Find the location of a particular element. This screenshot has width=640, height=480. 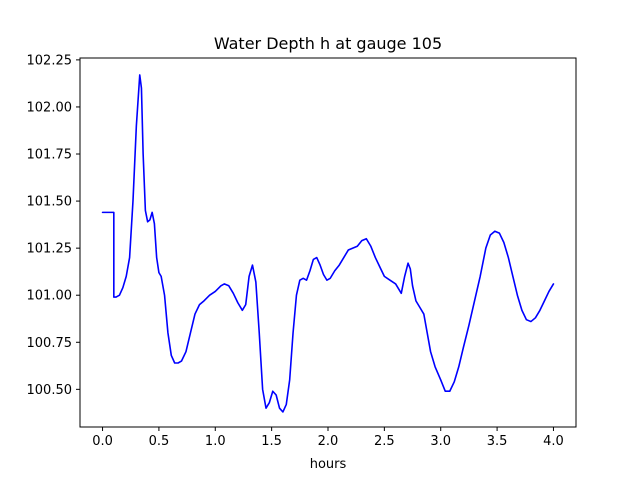

x-tick-label: 0.5 is located at coordinates (159, 441).